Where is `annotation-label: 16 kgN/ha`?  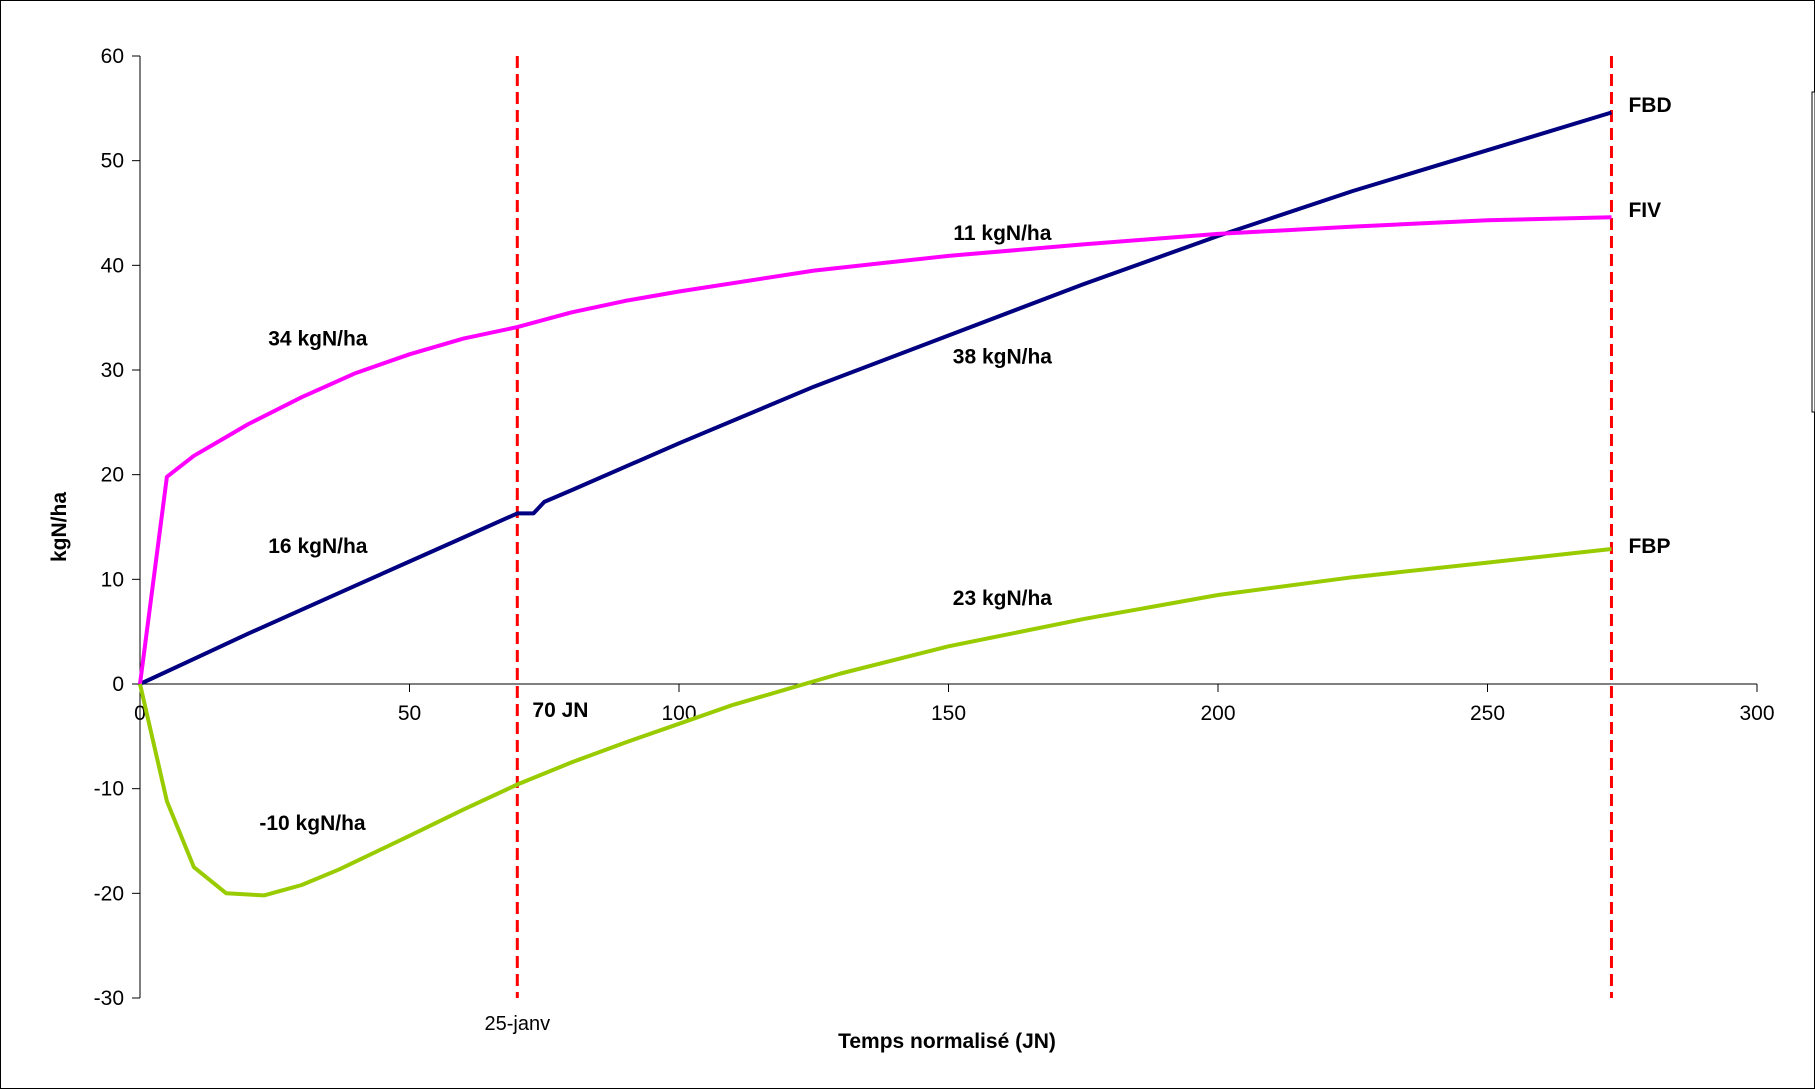
annotation-label: 16 kgN/ha is located at coordinates (318, 546).